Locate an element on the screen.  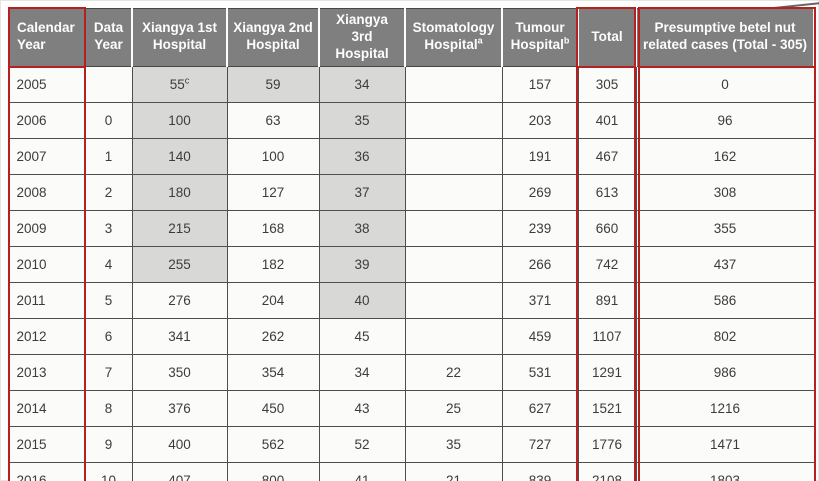
value-cell: 22 is located at coordinates (453, 372).